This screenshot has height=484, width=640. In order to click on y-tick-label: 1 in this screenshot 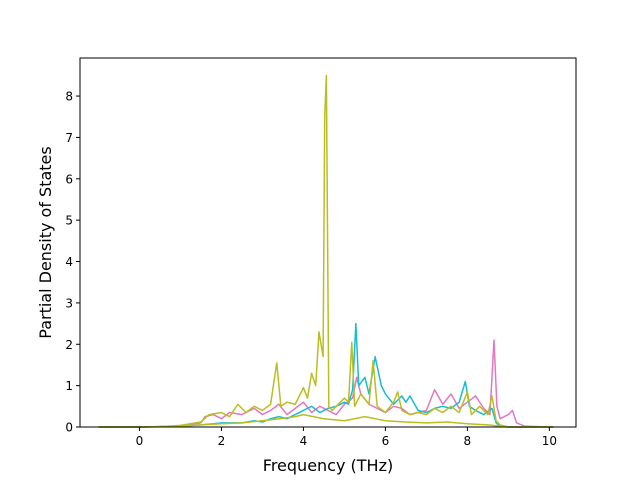, I will do `click(69, 386)`.